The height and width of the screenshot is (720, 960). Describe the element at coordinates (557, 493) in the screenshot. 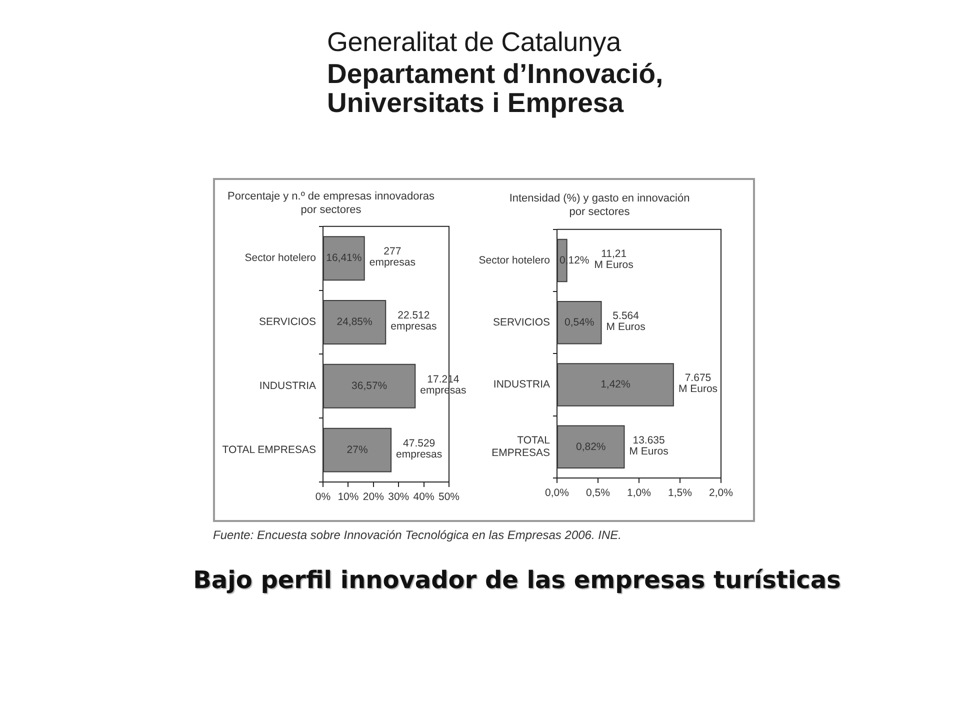

I see `x-tick-label: 0,0%` at that location.